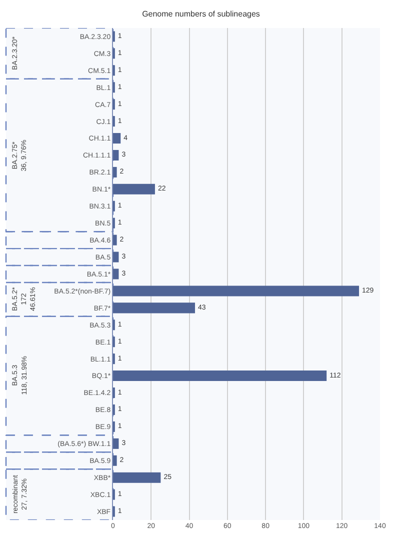 The height and width of the screenshot is (540, 402). What do you see at coordinates (201, 14) in the screenshot?
I see `chart-title: Genome numbers of sublineages` at bounding box center [201, 14].